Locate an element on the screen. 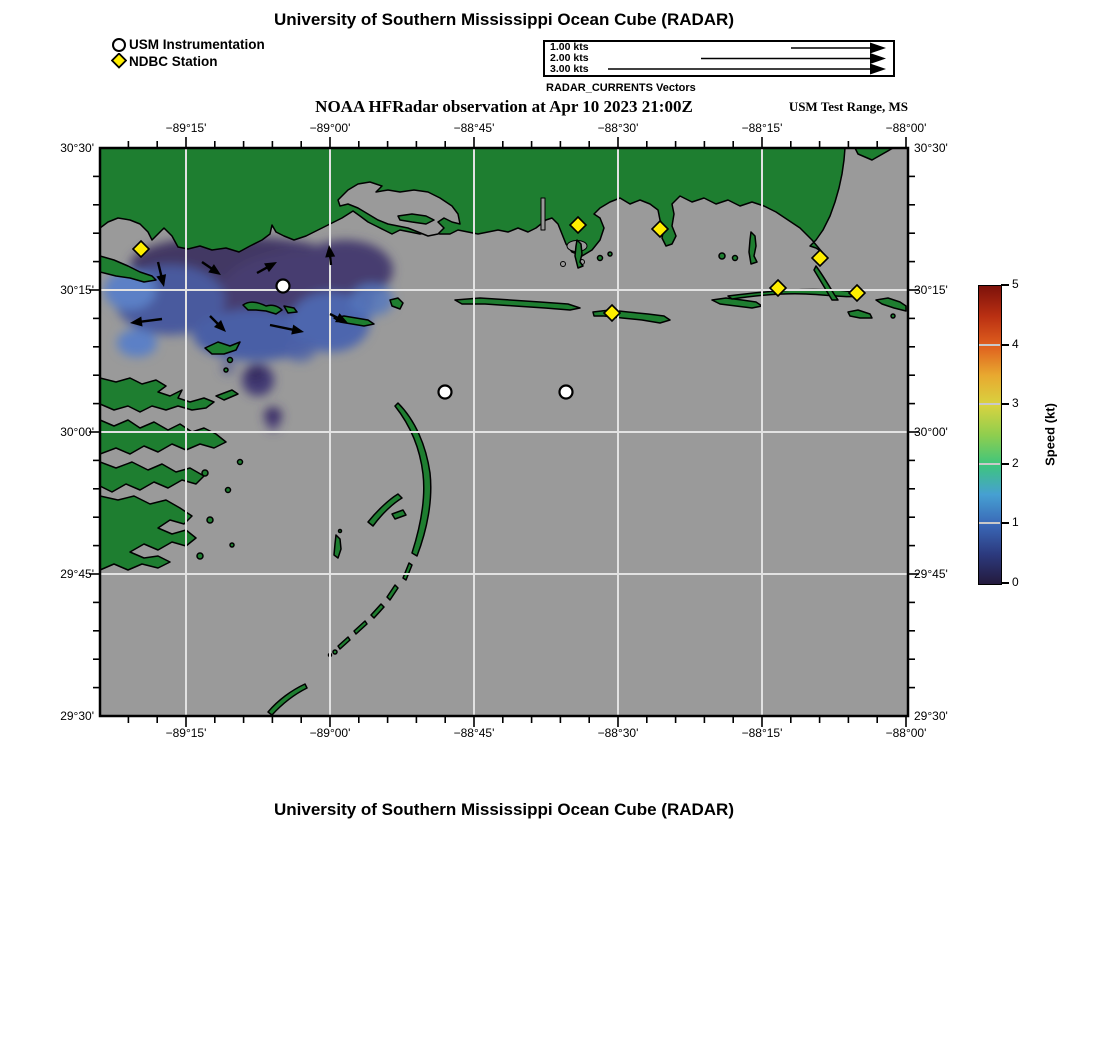  lat-label-right-4: 29°30' is located at coordinates (931, 716).